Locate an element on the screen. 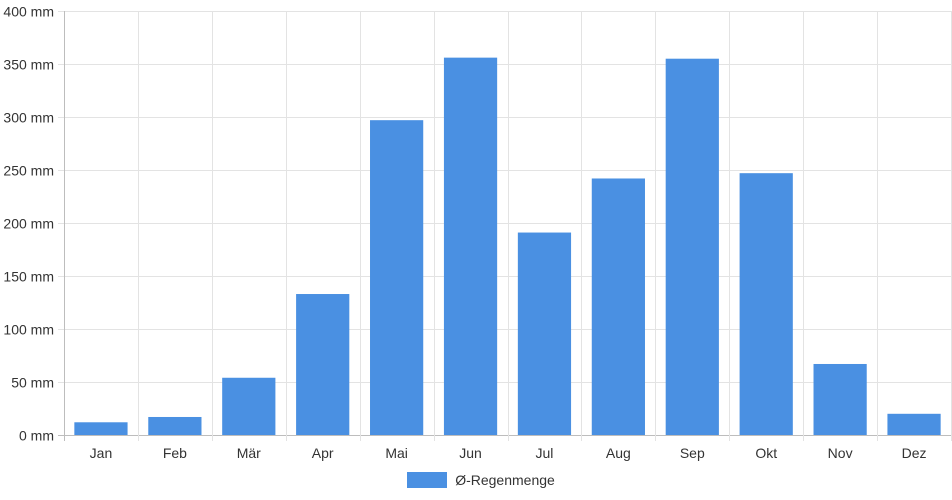 Image resolution: width=952 pixels, height=500 pixels. x-tick-label: Nov is located at coordinates (840, 453).